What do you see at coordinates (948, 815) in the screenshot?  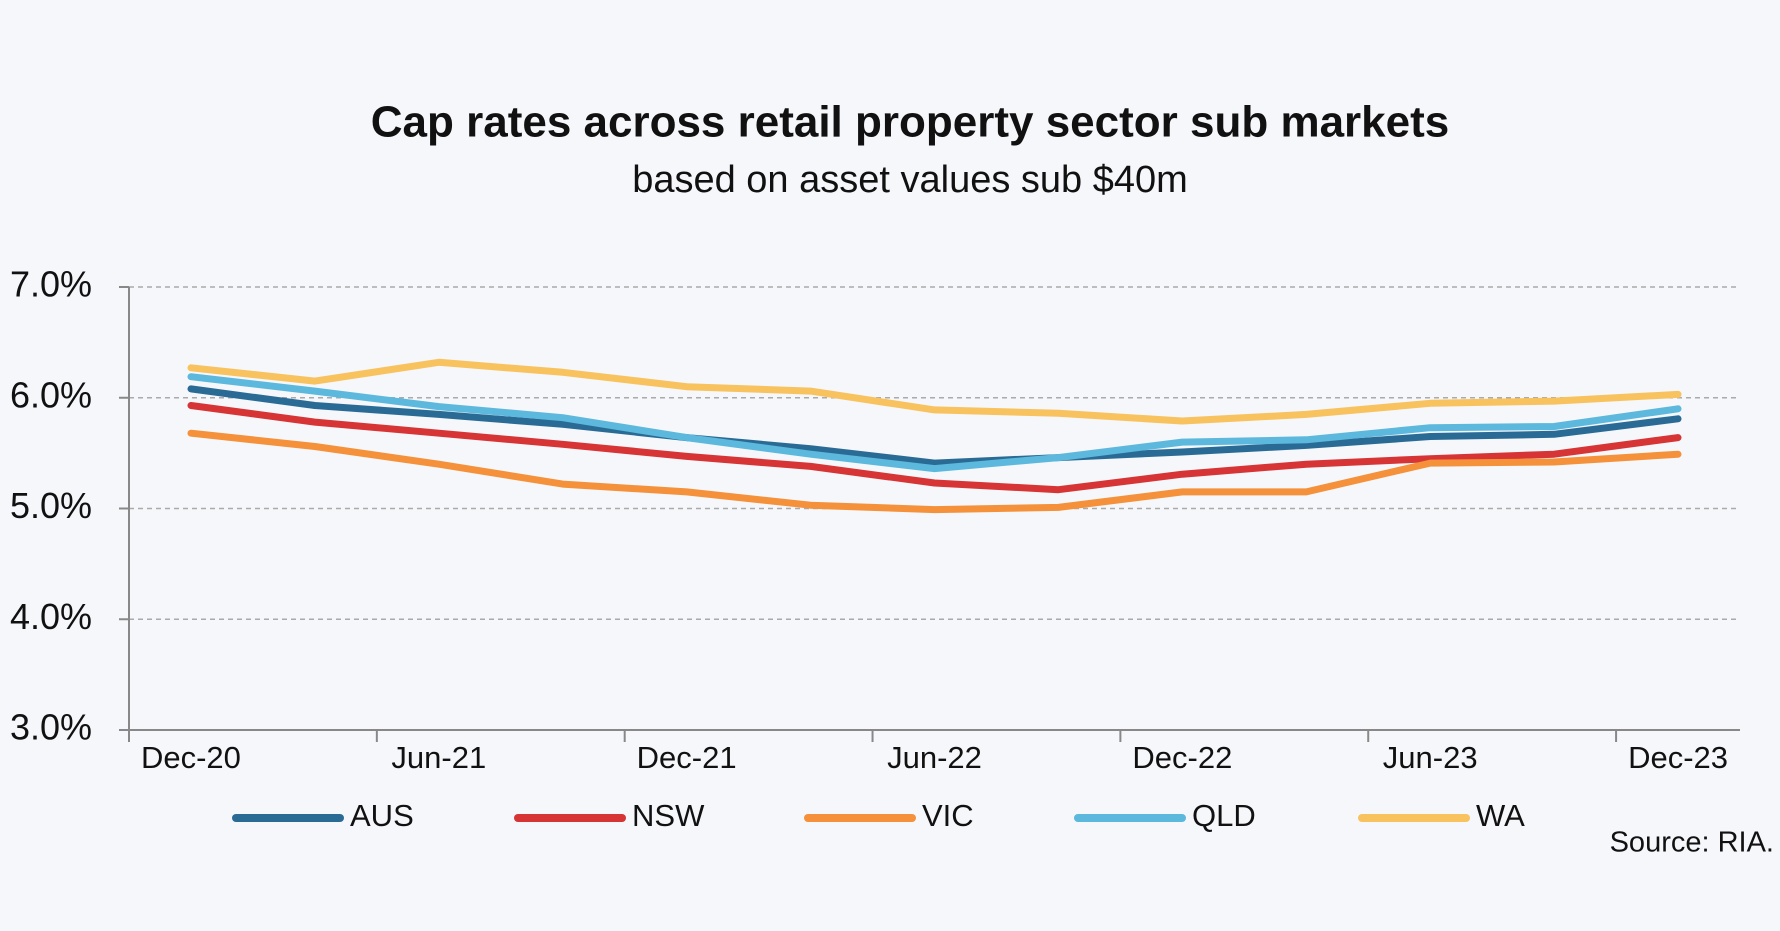 I see `legend-label: VIC` at bounding box center [948, 815].